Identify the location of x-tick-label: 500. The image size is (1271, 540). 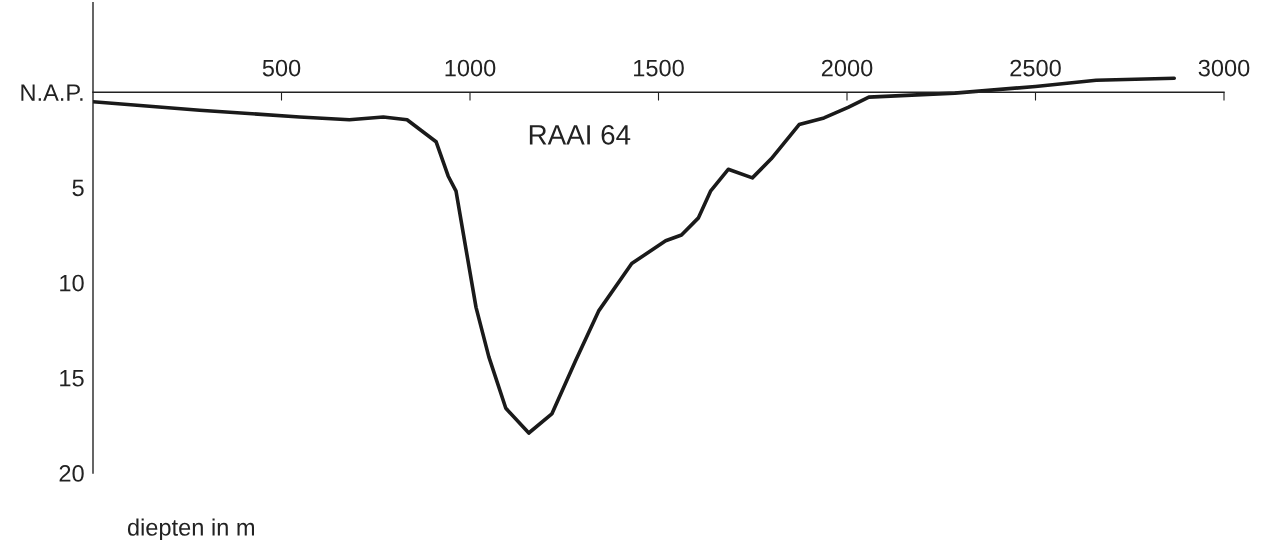
(281, 68).